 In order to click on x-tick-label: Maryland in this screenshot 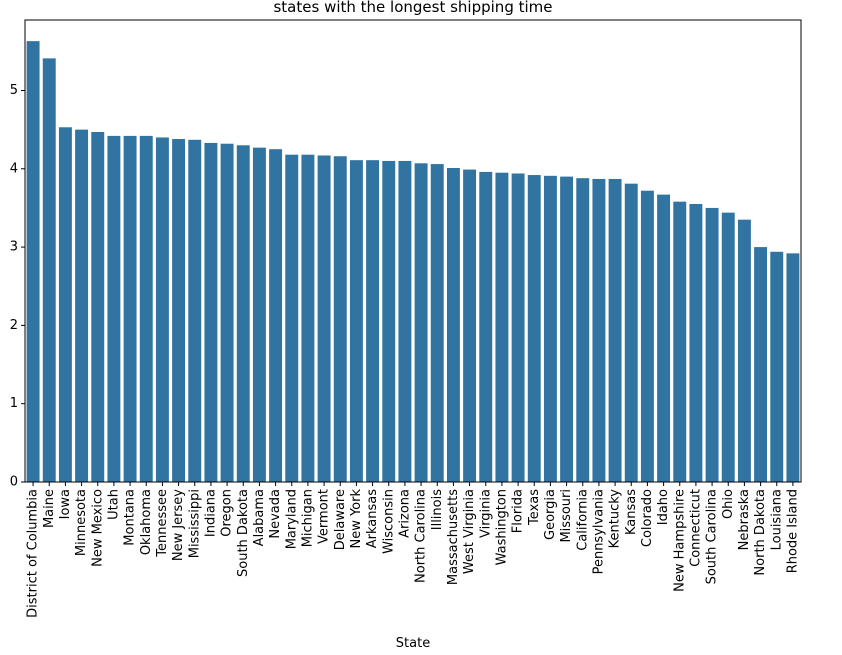, I will do `click(291, 519)`.